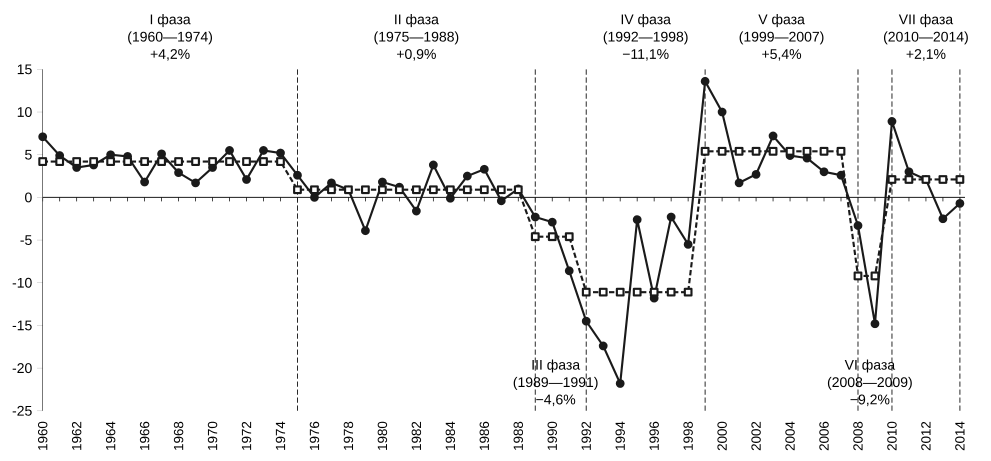 This screenshot has height=461, width=991. I want to click on text: IV фаза, so click(646, 20).